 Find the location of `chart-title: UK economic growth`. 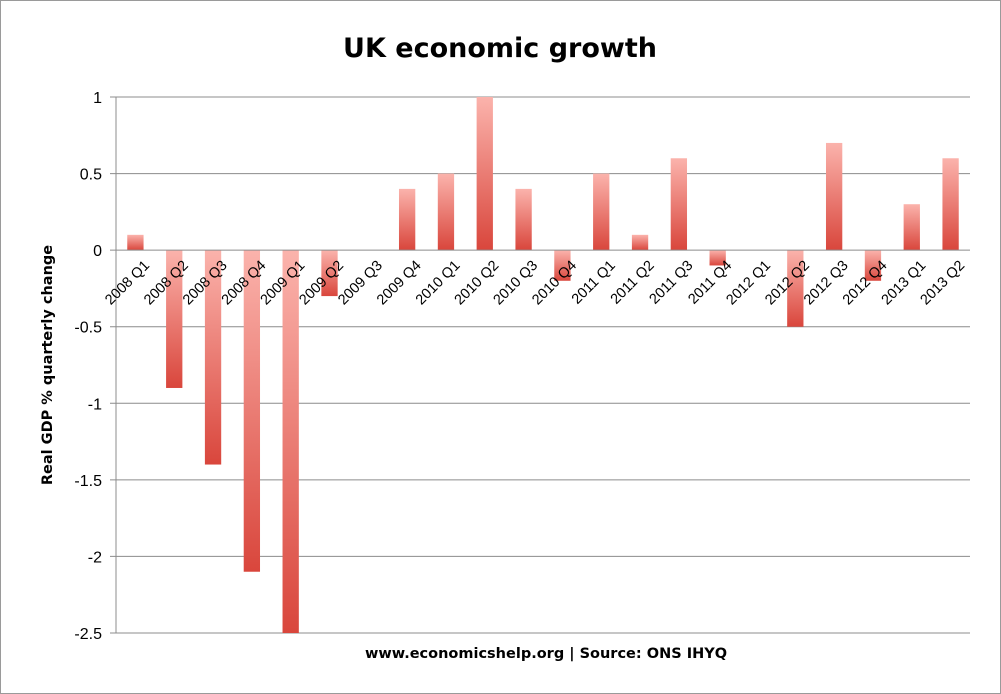

chart-title: UK economic growth is located at coordinates (500, 48).